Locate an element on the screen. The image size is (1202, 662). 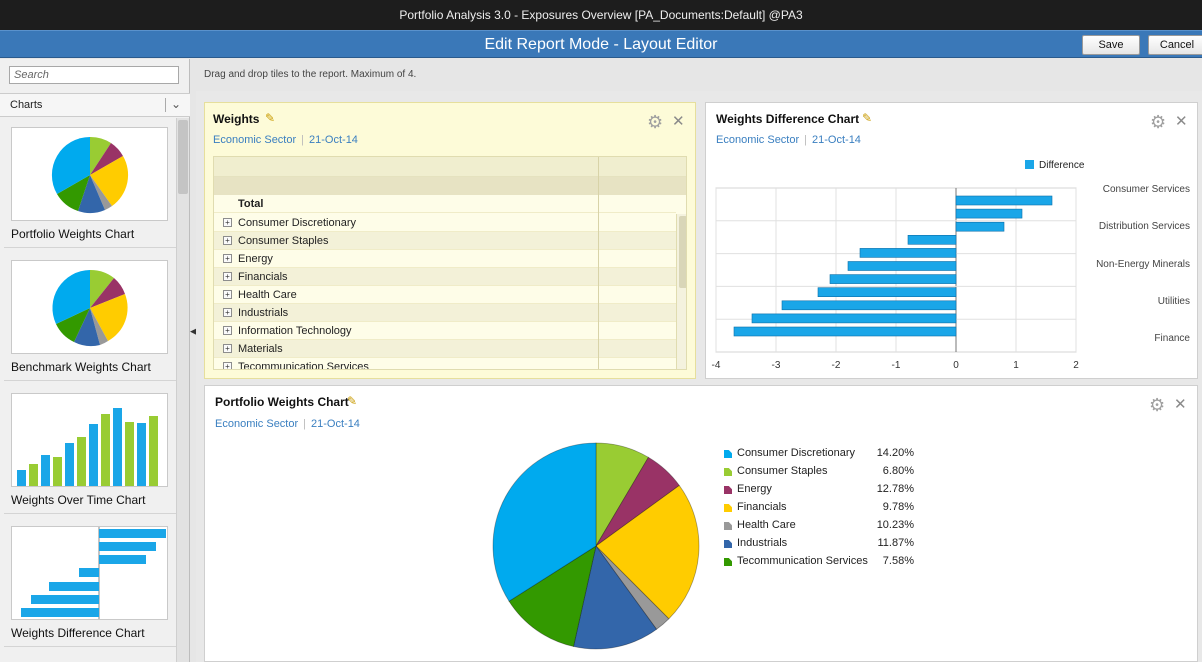
legend-label: Consumer Discretionary is located at coordinates (796, 453).